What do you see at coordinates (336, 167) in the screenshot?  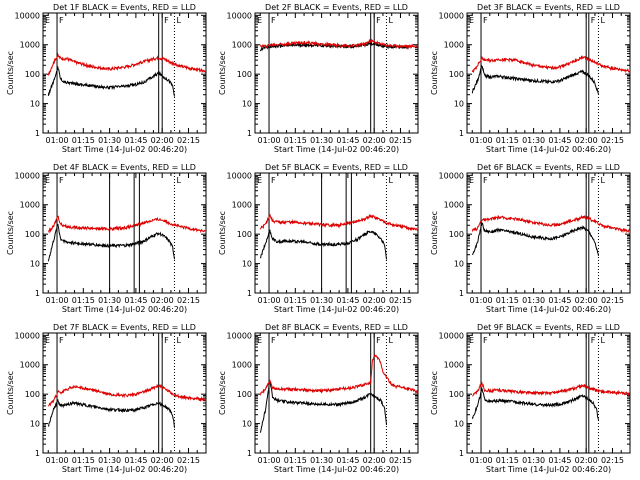 I see `panel-title: Det 5F BLACK = Events, RED = LLD` at bounding box center [336, 167].